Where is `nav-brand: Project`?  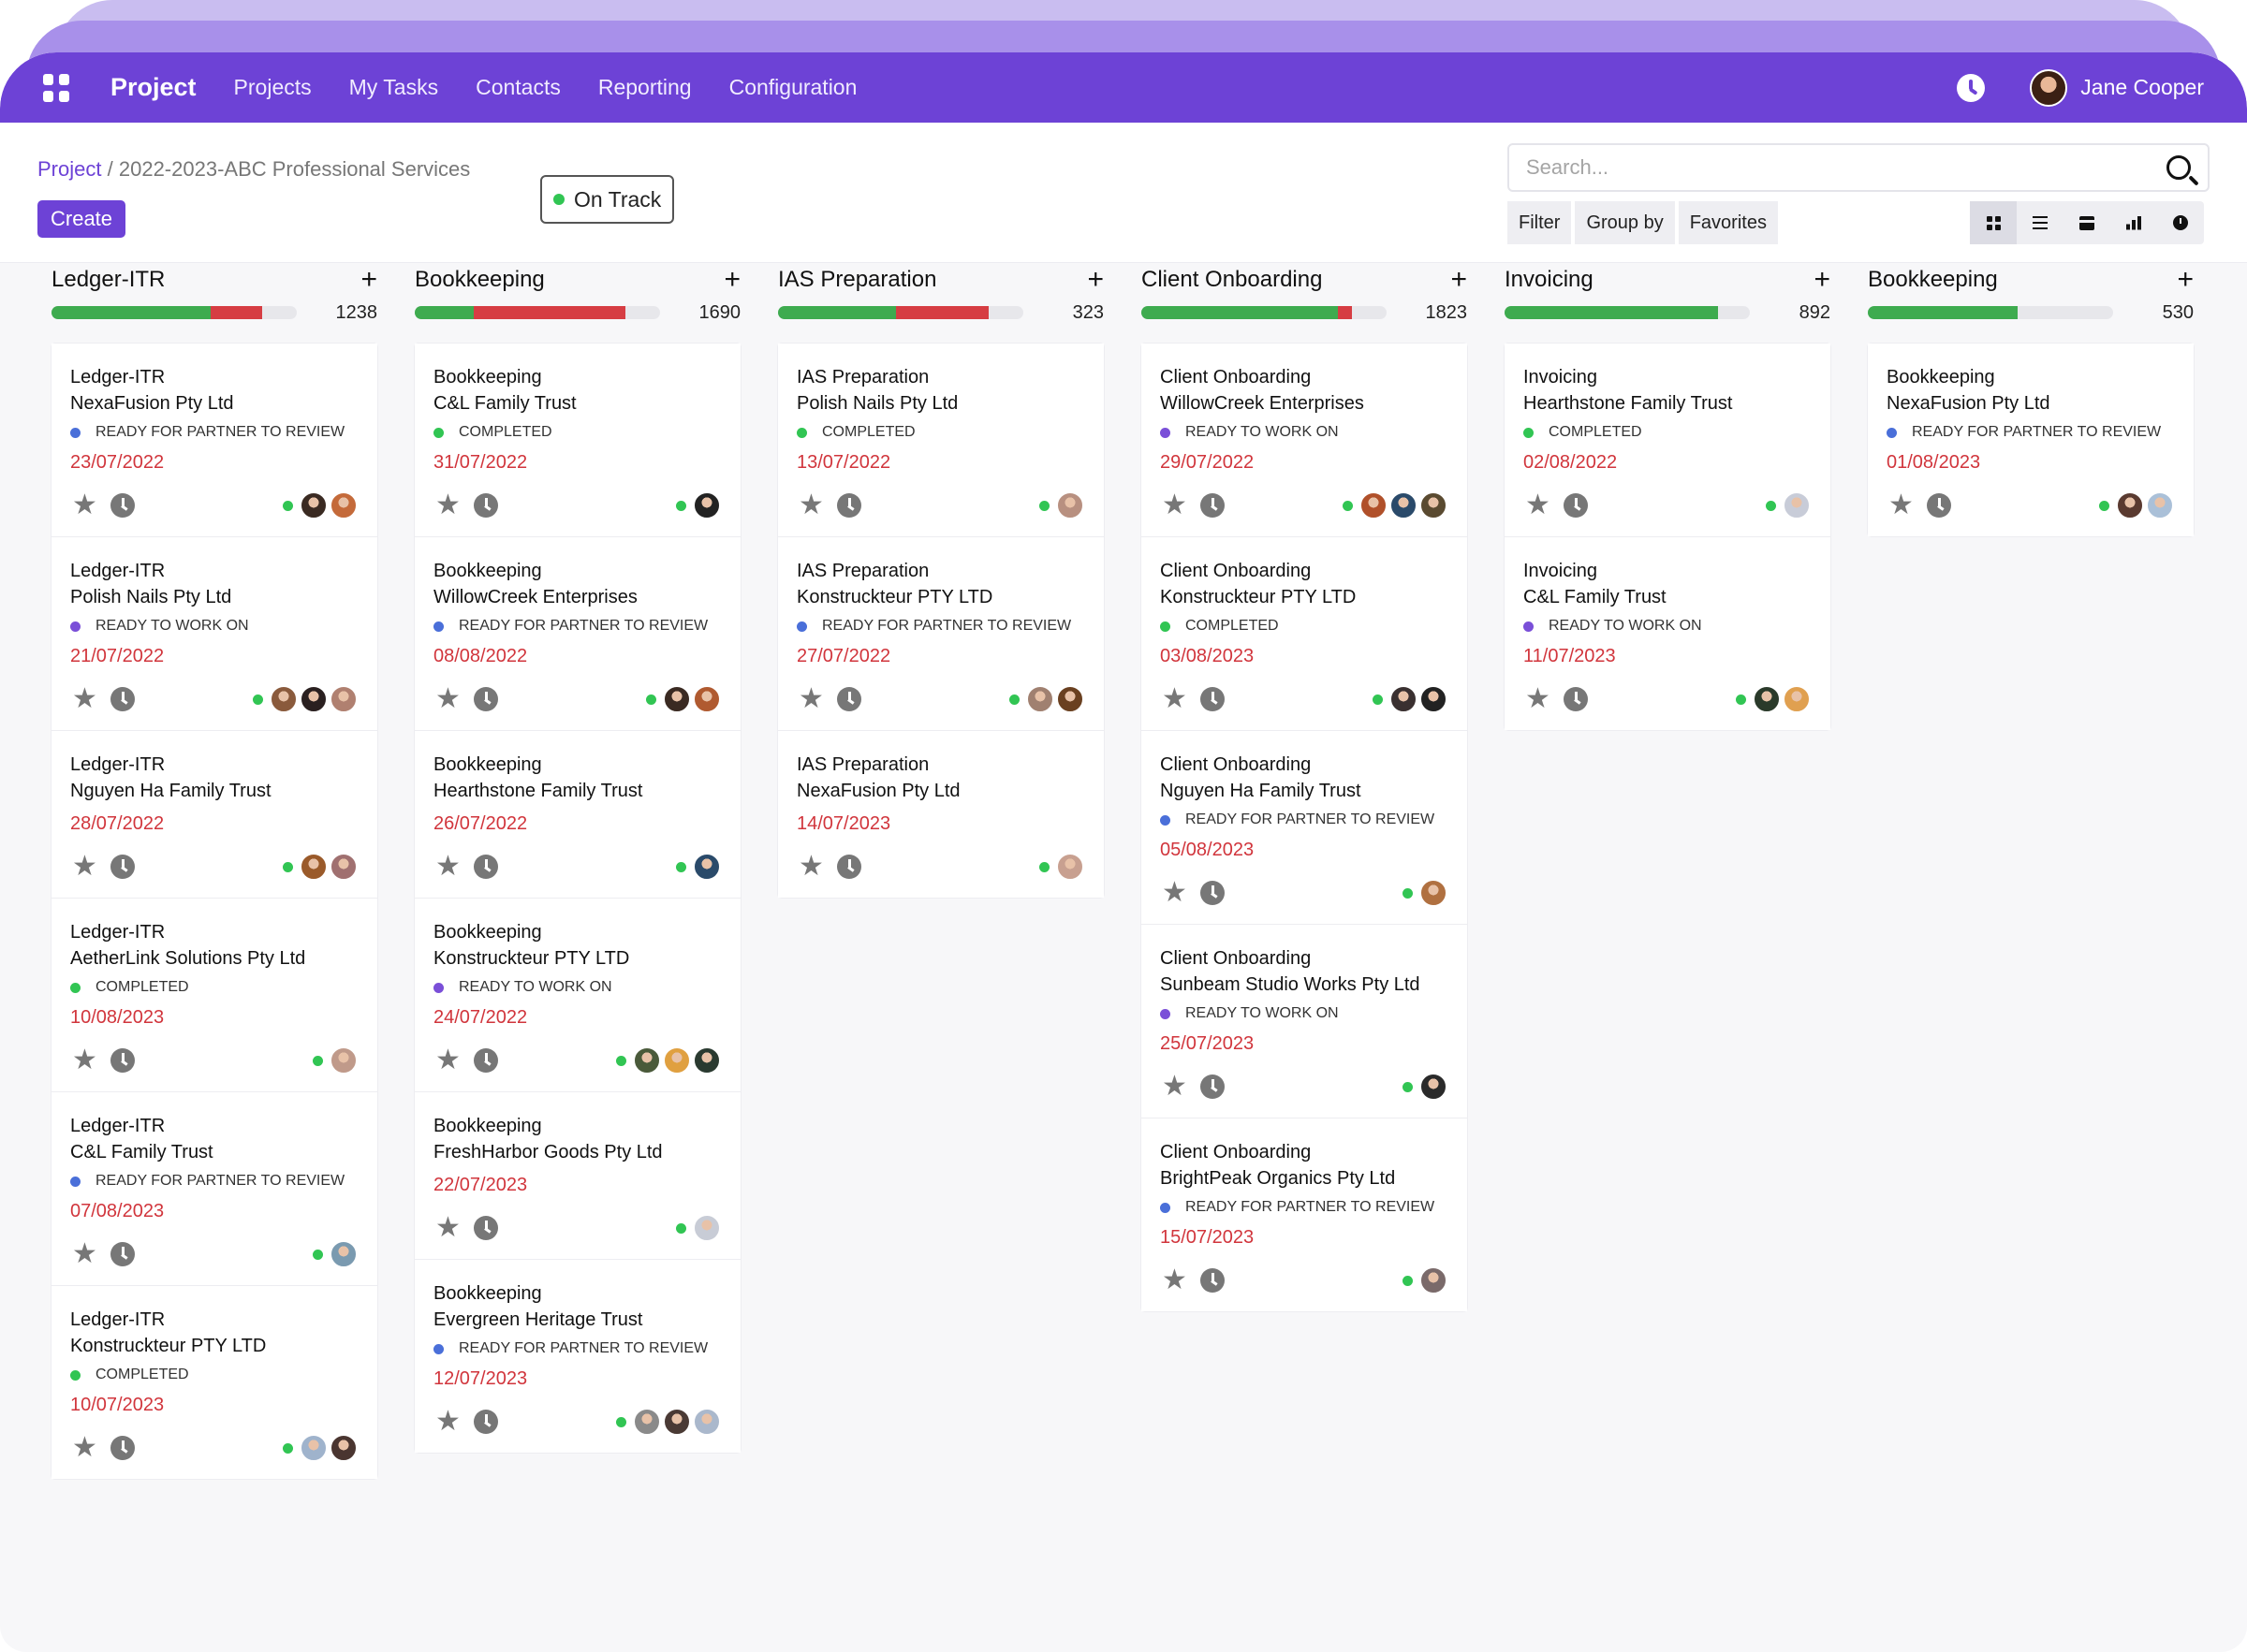 nav-brand: Project is located at coordinates (153, 87).